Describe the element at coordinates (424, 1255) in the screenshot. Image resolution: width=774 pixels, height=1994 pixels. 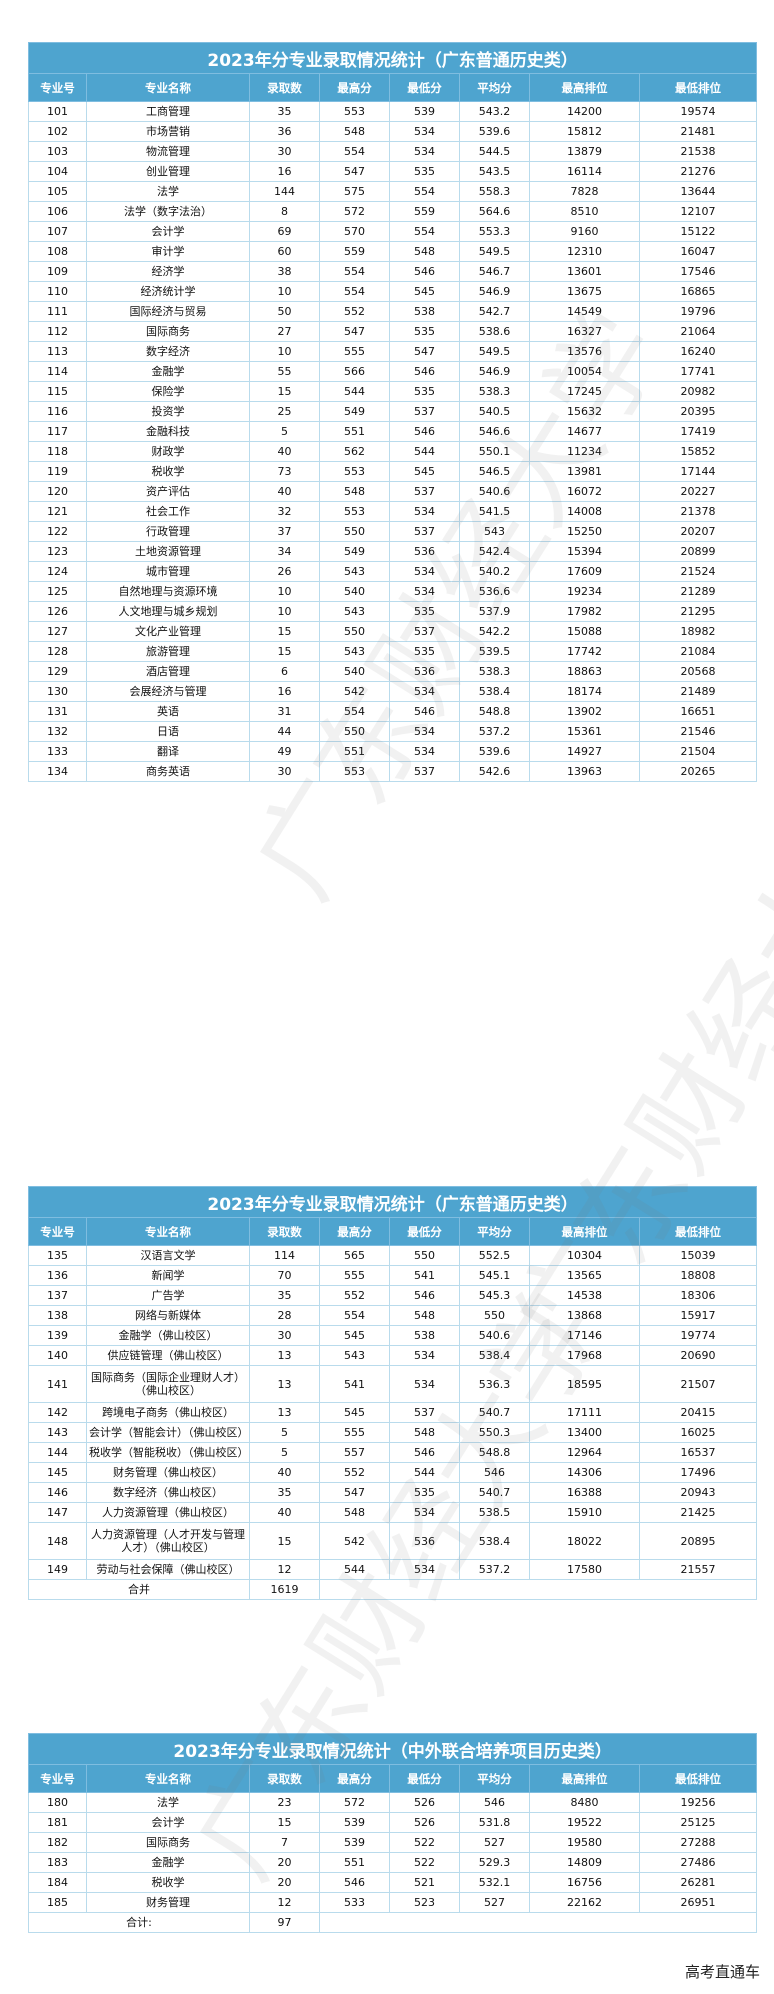
I see `table-cell: 550` at that location.